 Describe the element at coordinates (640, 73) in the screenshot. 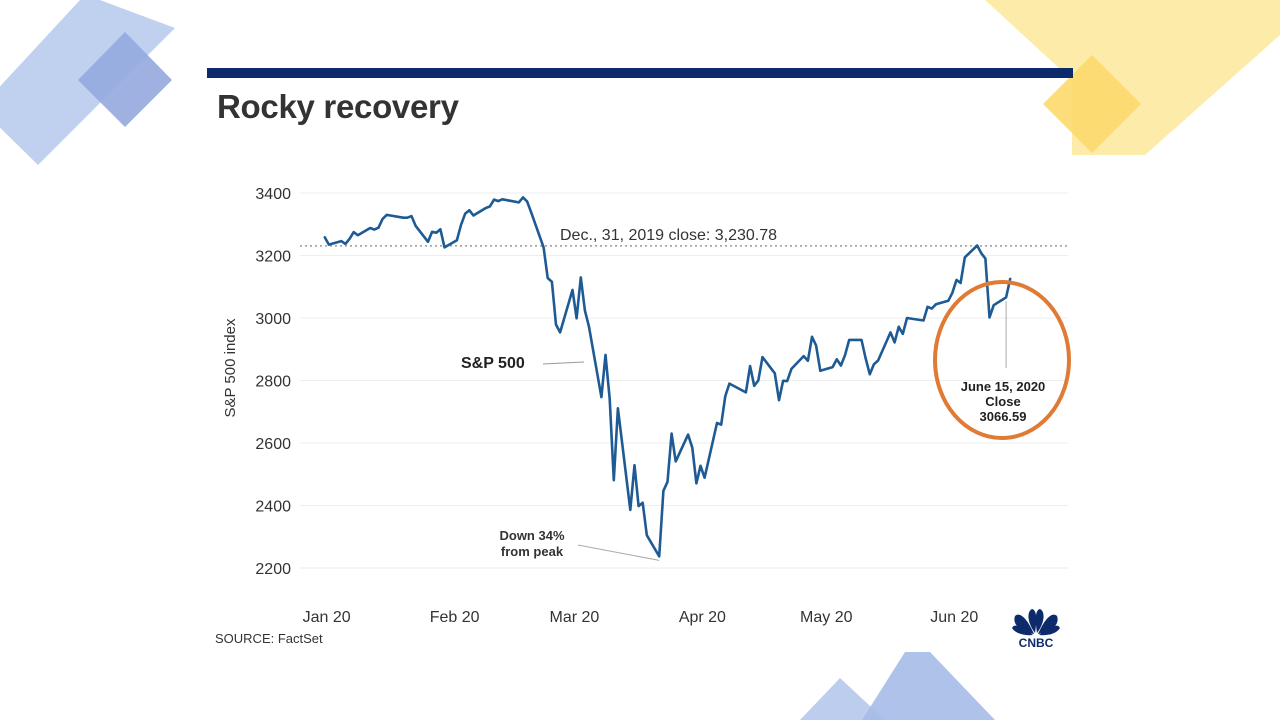

I see `chart-header-band` at that location.